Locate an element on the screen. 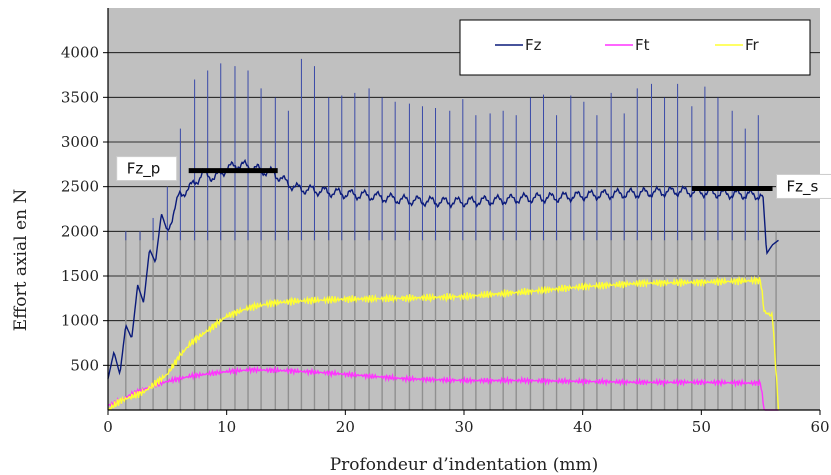 The width and height of the screenshot is (831, 475). annotation-label-Fz_s: Fz_s is located at coordinates (803, 186).